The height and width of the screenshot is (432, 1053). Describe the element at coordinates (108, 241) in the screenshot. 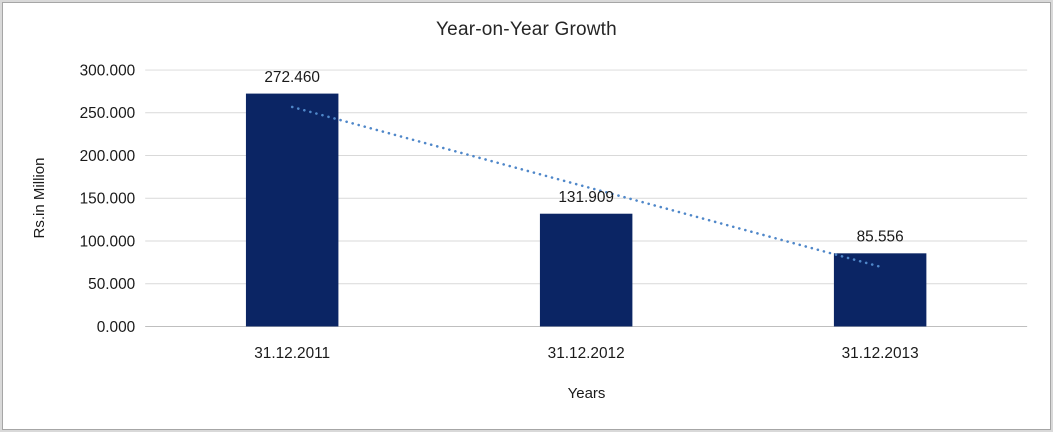

I see `y-tick-label: 100.000` at that location.